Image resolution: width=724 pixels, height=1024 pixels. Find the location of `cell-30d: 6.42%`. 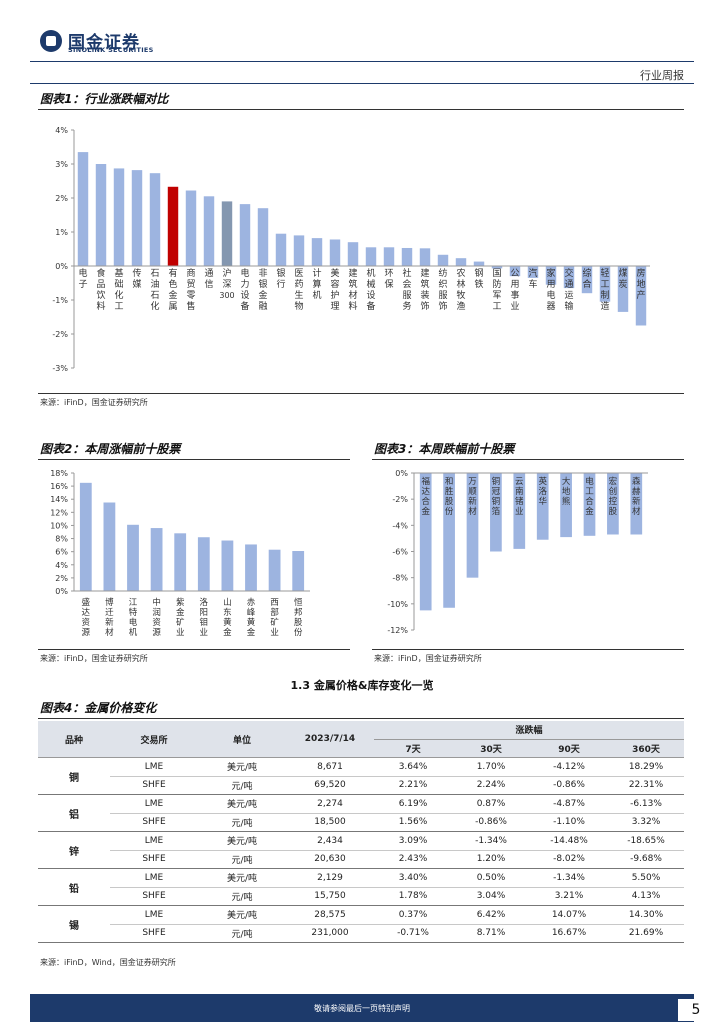

cell-30d: 6.42% is located at coordinates (491, 915).